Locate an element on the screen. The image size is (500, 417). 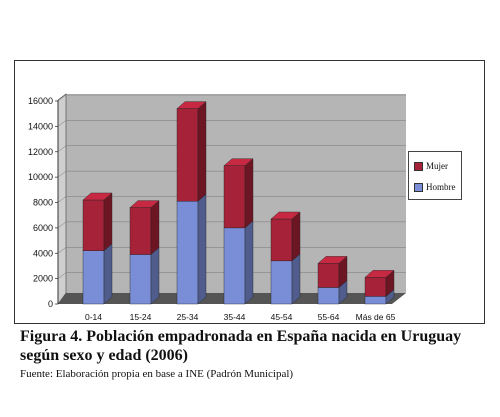
x-tick-label: 55-64 is located at coordinates (329, 317).